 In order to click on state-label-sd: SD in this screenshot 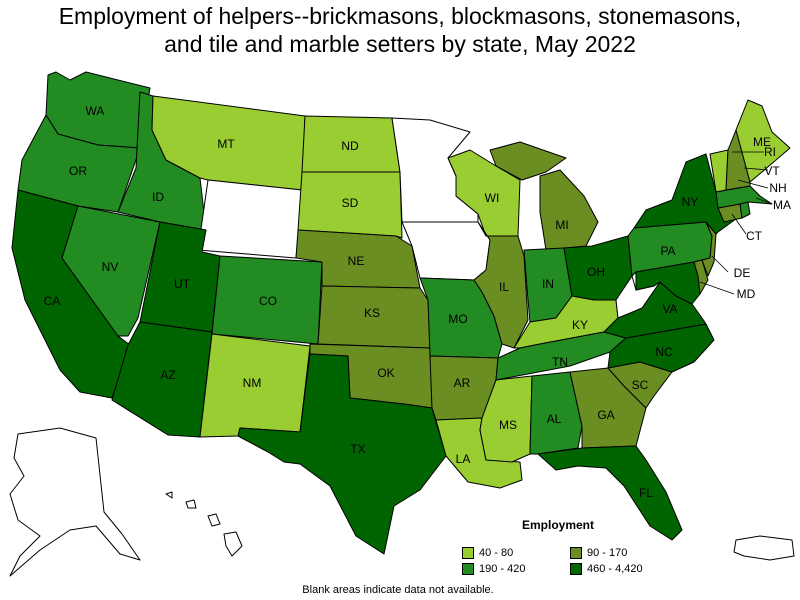, I will do `click(350, 203)`.